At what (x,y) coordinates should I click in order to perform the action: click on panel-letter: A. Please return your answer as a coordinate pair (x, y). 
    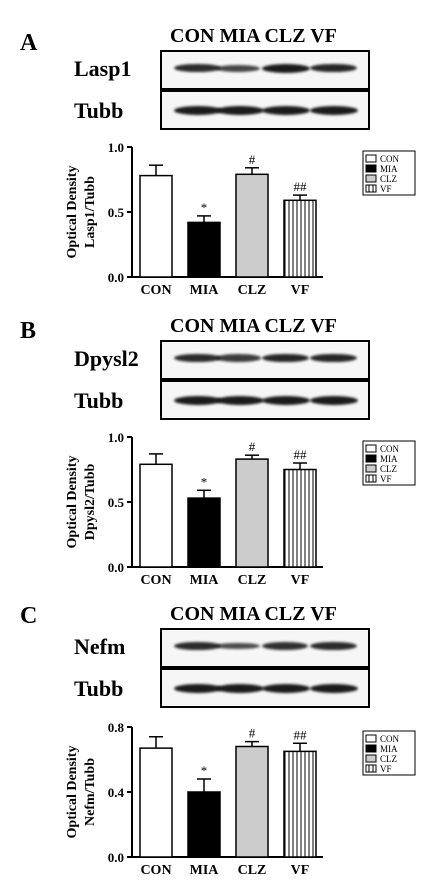
    Looking at the image, I should click on (29, 43).